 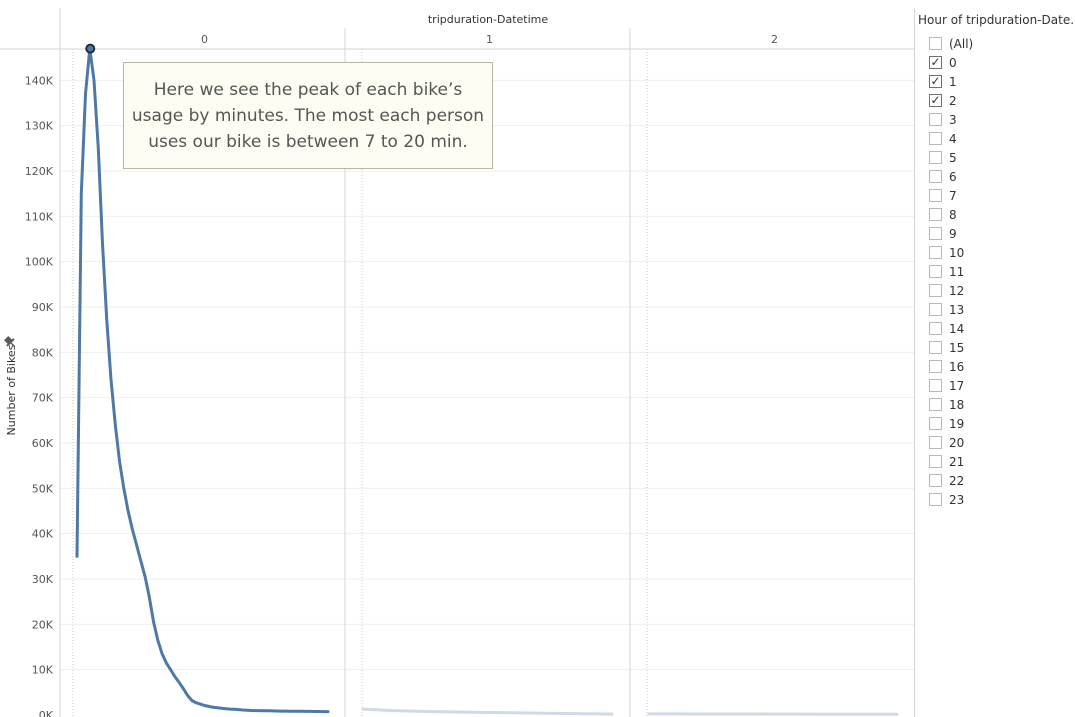 What do you see at coordinates (996, 480) in the screenshot?
I see `filter-item-22: 22` at bounding box center [996, 480].